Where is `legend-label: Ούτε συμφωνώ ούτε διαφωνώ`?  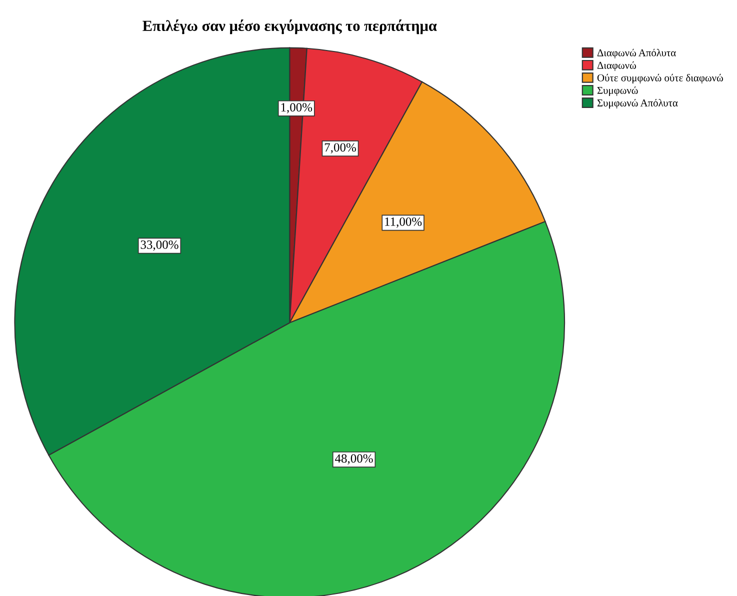 legend-label: Ούτε συμφωνώ ούτε διαφωνώ is located at coordinates (660, 79).